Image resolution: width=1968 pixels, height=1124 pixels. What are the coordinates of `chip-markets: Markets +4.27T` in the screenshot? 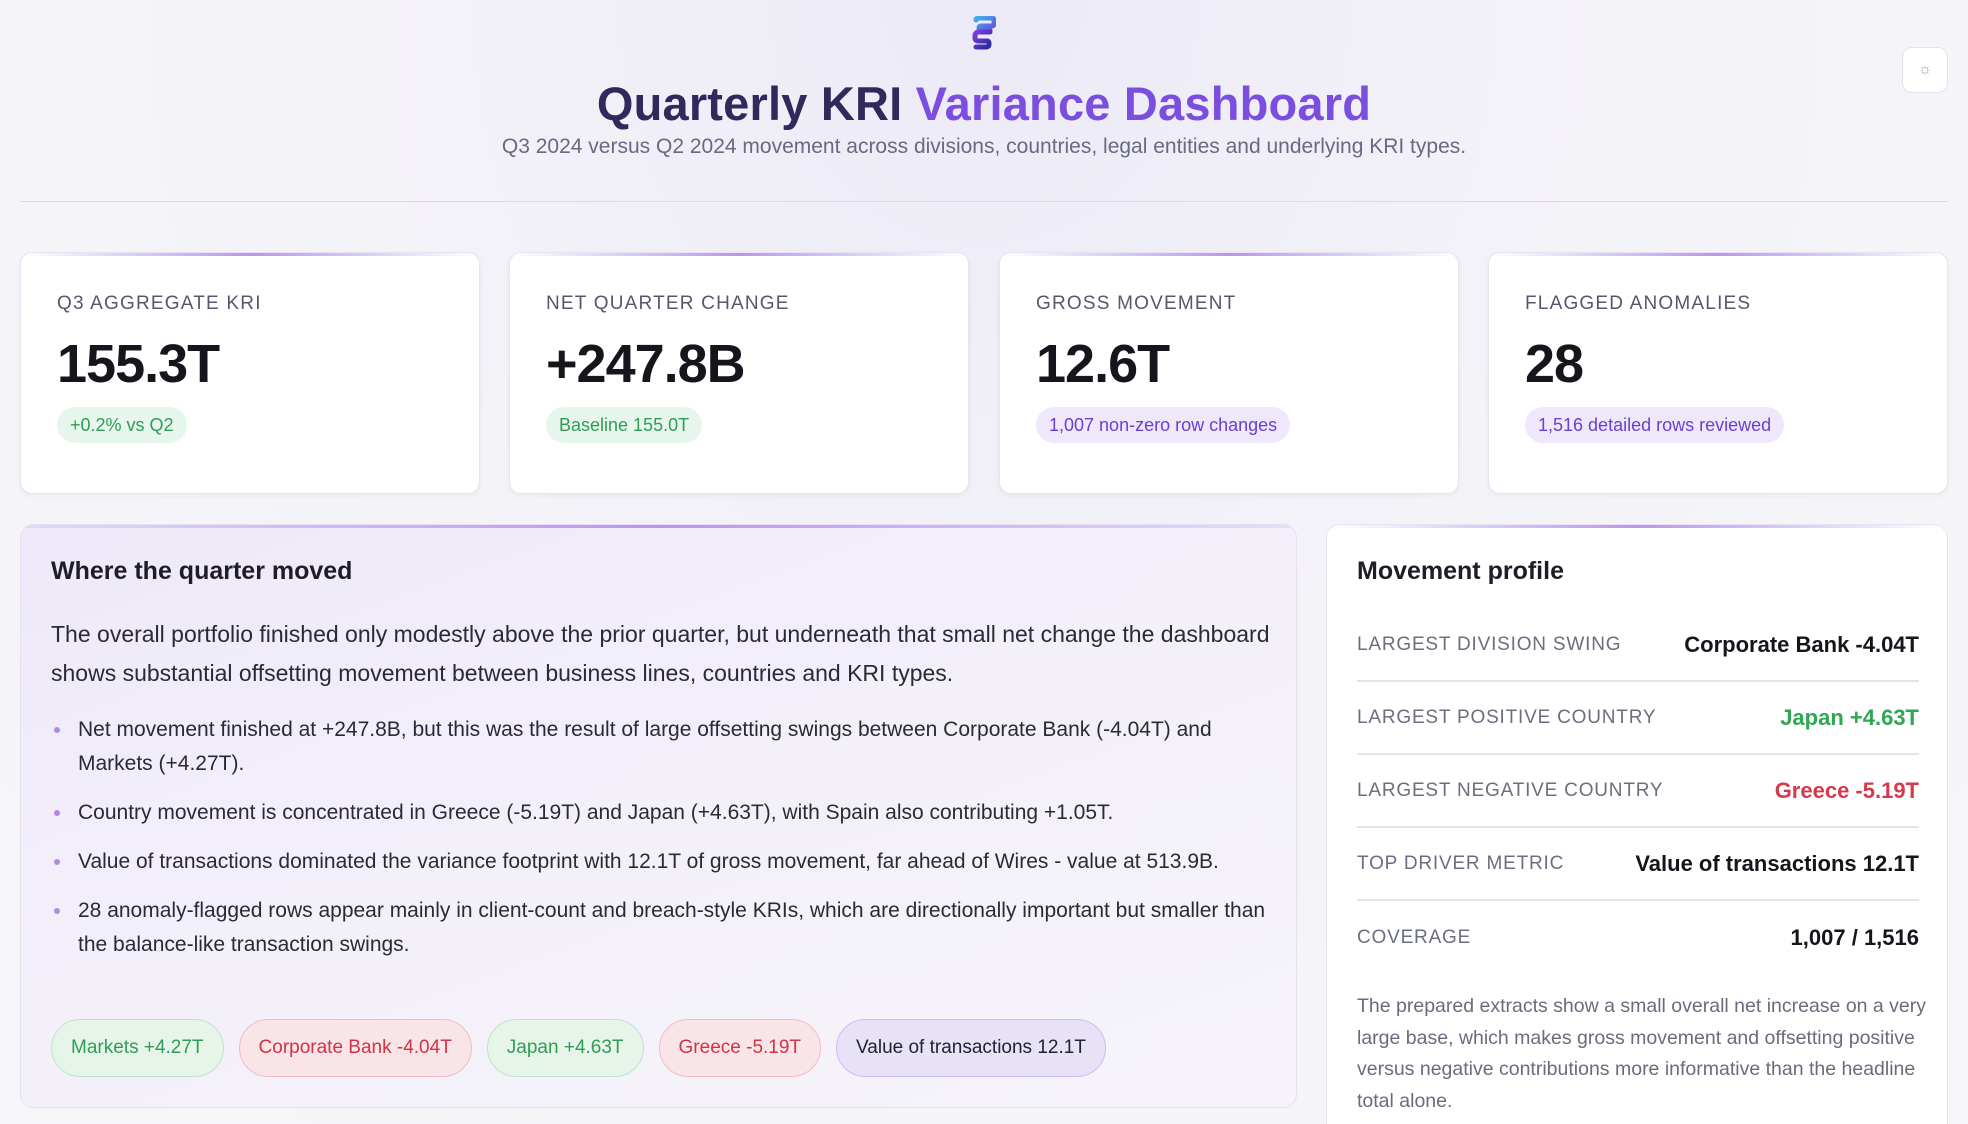 It's located at (137, 1048).